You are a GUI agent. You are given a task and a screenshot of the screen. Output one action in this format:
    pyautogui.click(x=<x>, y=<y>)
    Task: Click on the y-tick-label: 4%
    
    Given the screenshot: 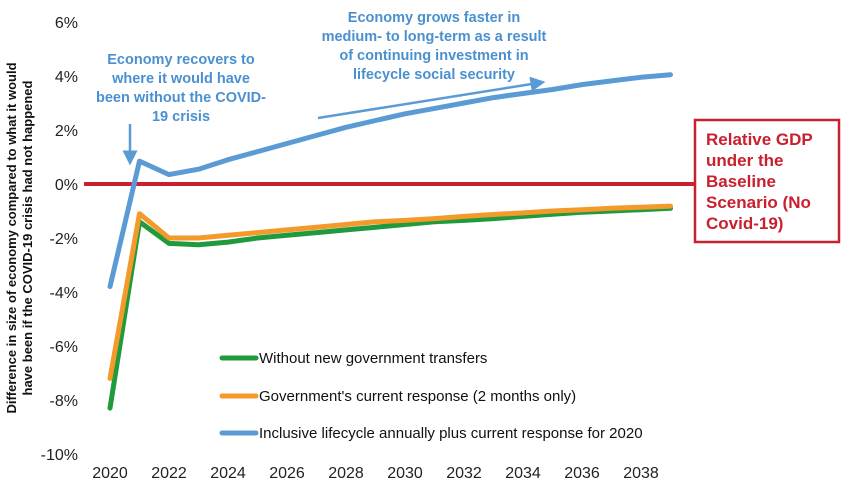 What is the action you would take?
    pyautogui.click(x=66, y=77)
    